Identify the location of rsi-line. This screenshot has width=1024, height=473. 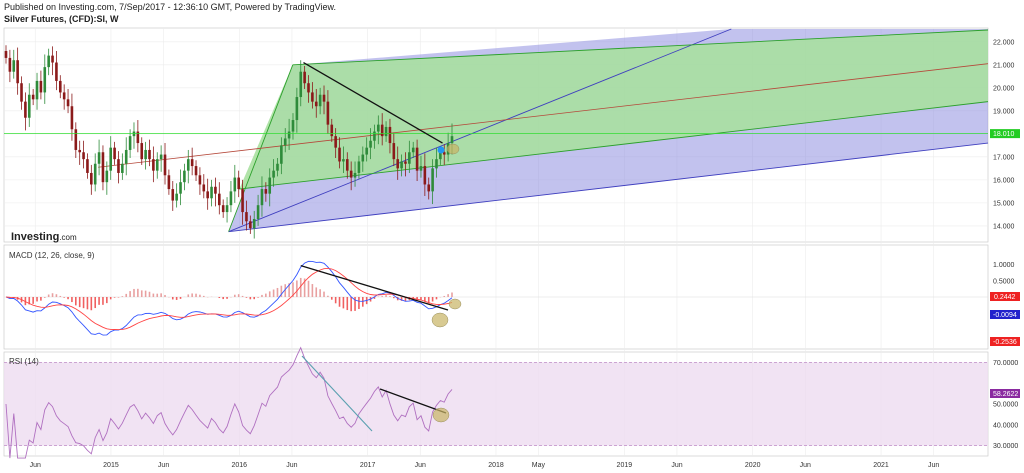
(229, 402).